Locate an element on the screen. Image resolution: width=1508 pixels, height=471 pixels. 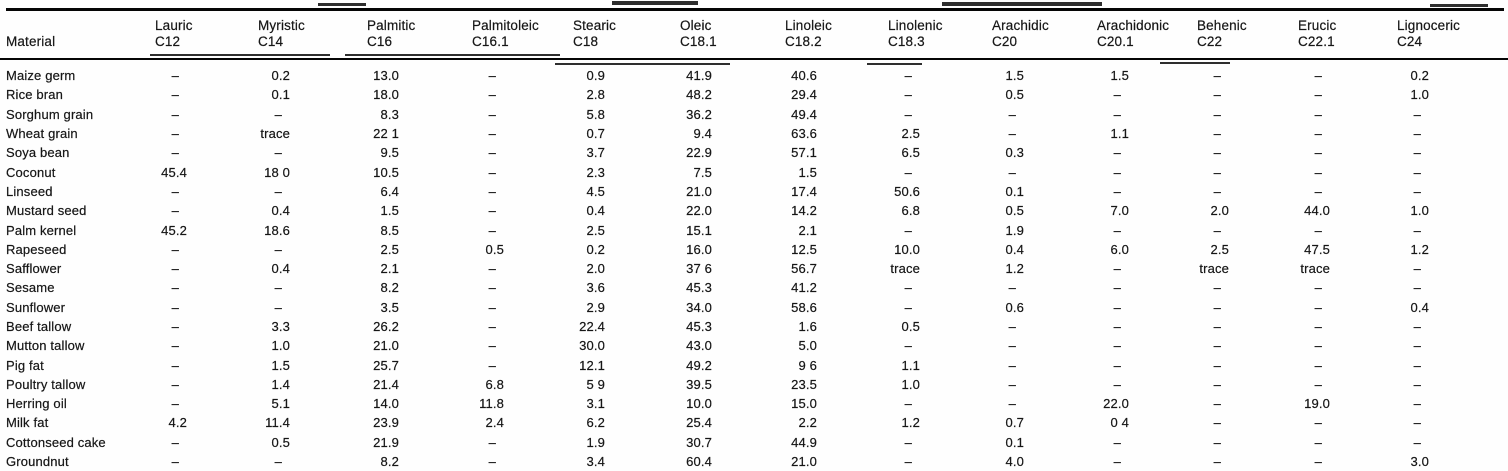
material-name: Maize germ is located at coordinates (41, 76).